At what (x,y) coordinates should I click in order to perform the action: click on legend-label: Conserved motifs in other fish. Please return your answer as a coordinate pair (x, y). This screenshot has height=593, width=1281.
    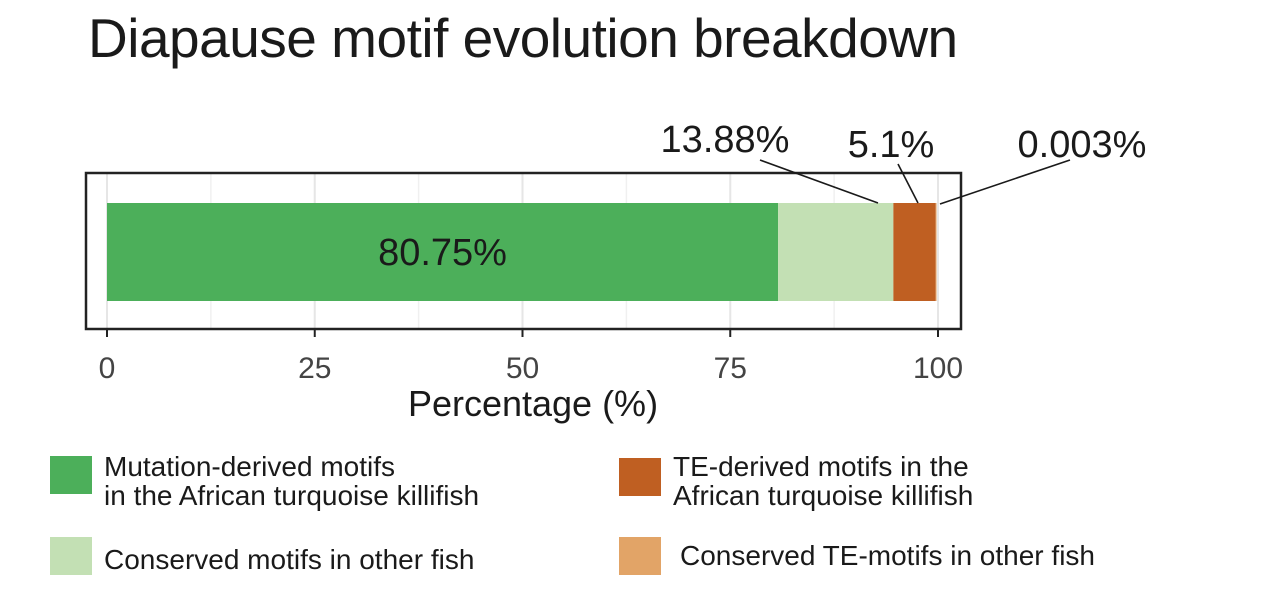
    Looking at the image, I should click on (289, 559).